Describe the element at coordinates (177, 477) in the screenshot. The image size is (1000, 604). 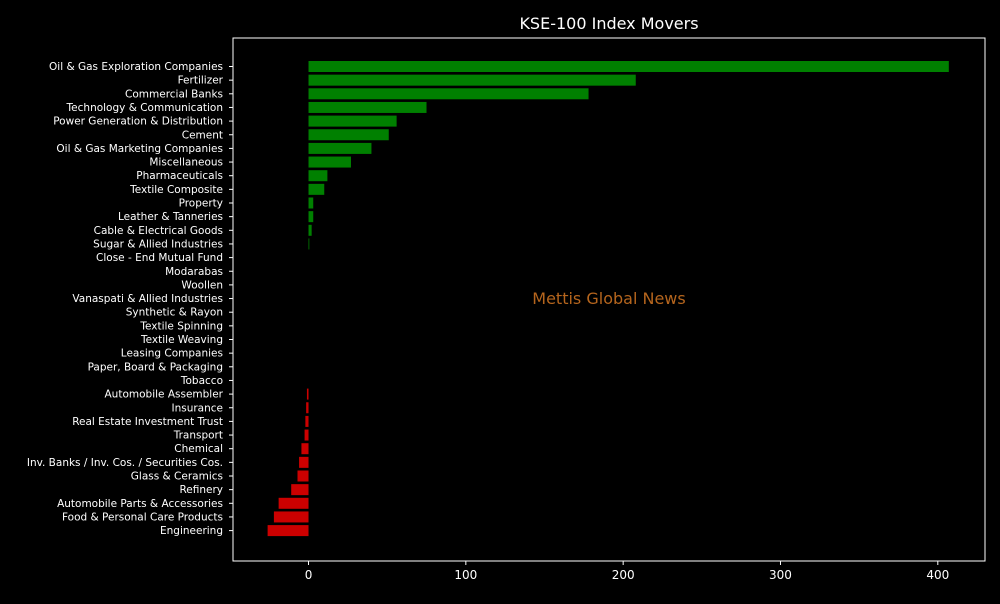
I see `y-tick-label: Glass & Ceramics` at that location.